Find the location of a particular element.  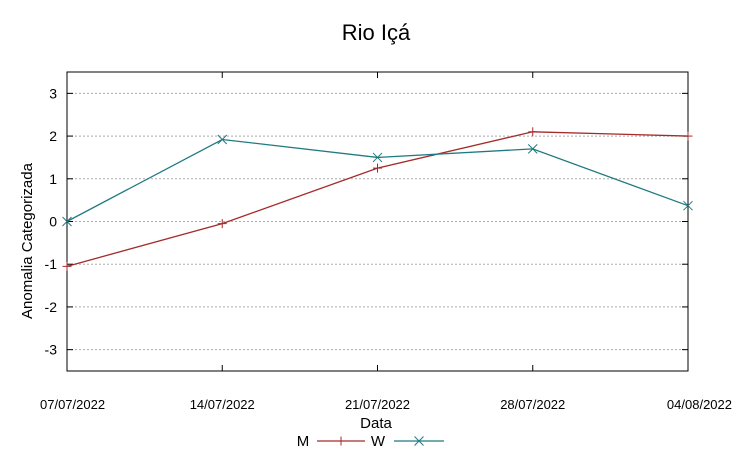

y-tick-label: 3 is located at coordinates (53, 93).